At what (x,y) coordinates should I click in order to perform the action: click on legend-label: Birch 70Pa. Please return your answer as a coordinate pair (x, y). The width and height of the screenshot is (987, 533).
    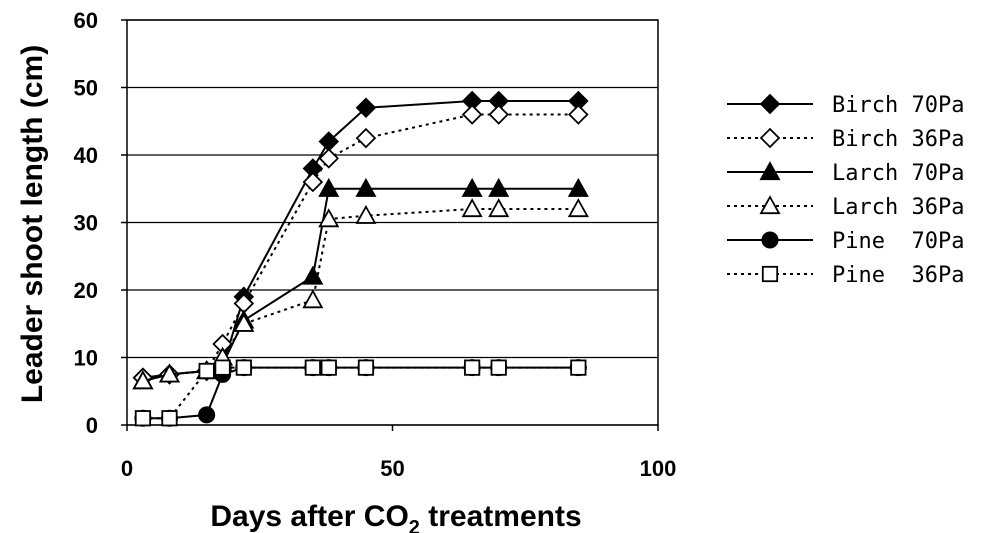
    Looking at the image, I should click on (898, 105).